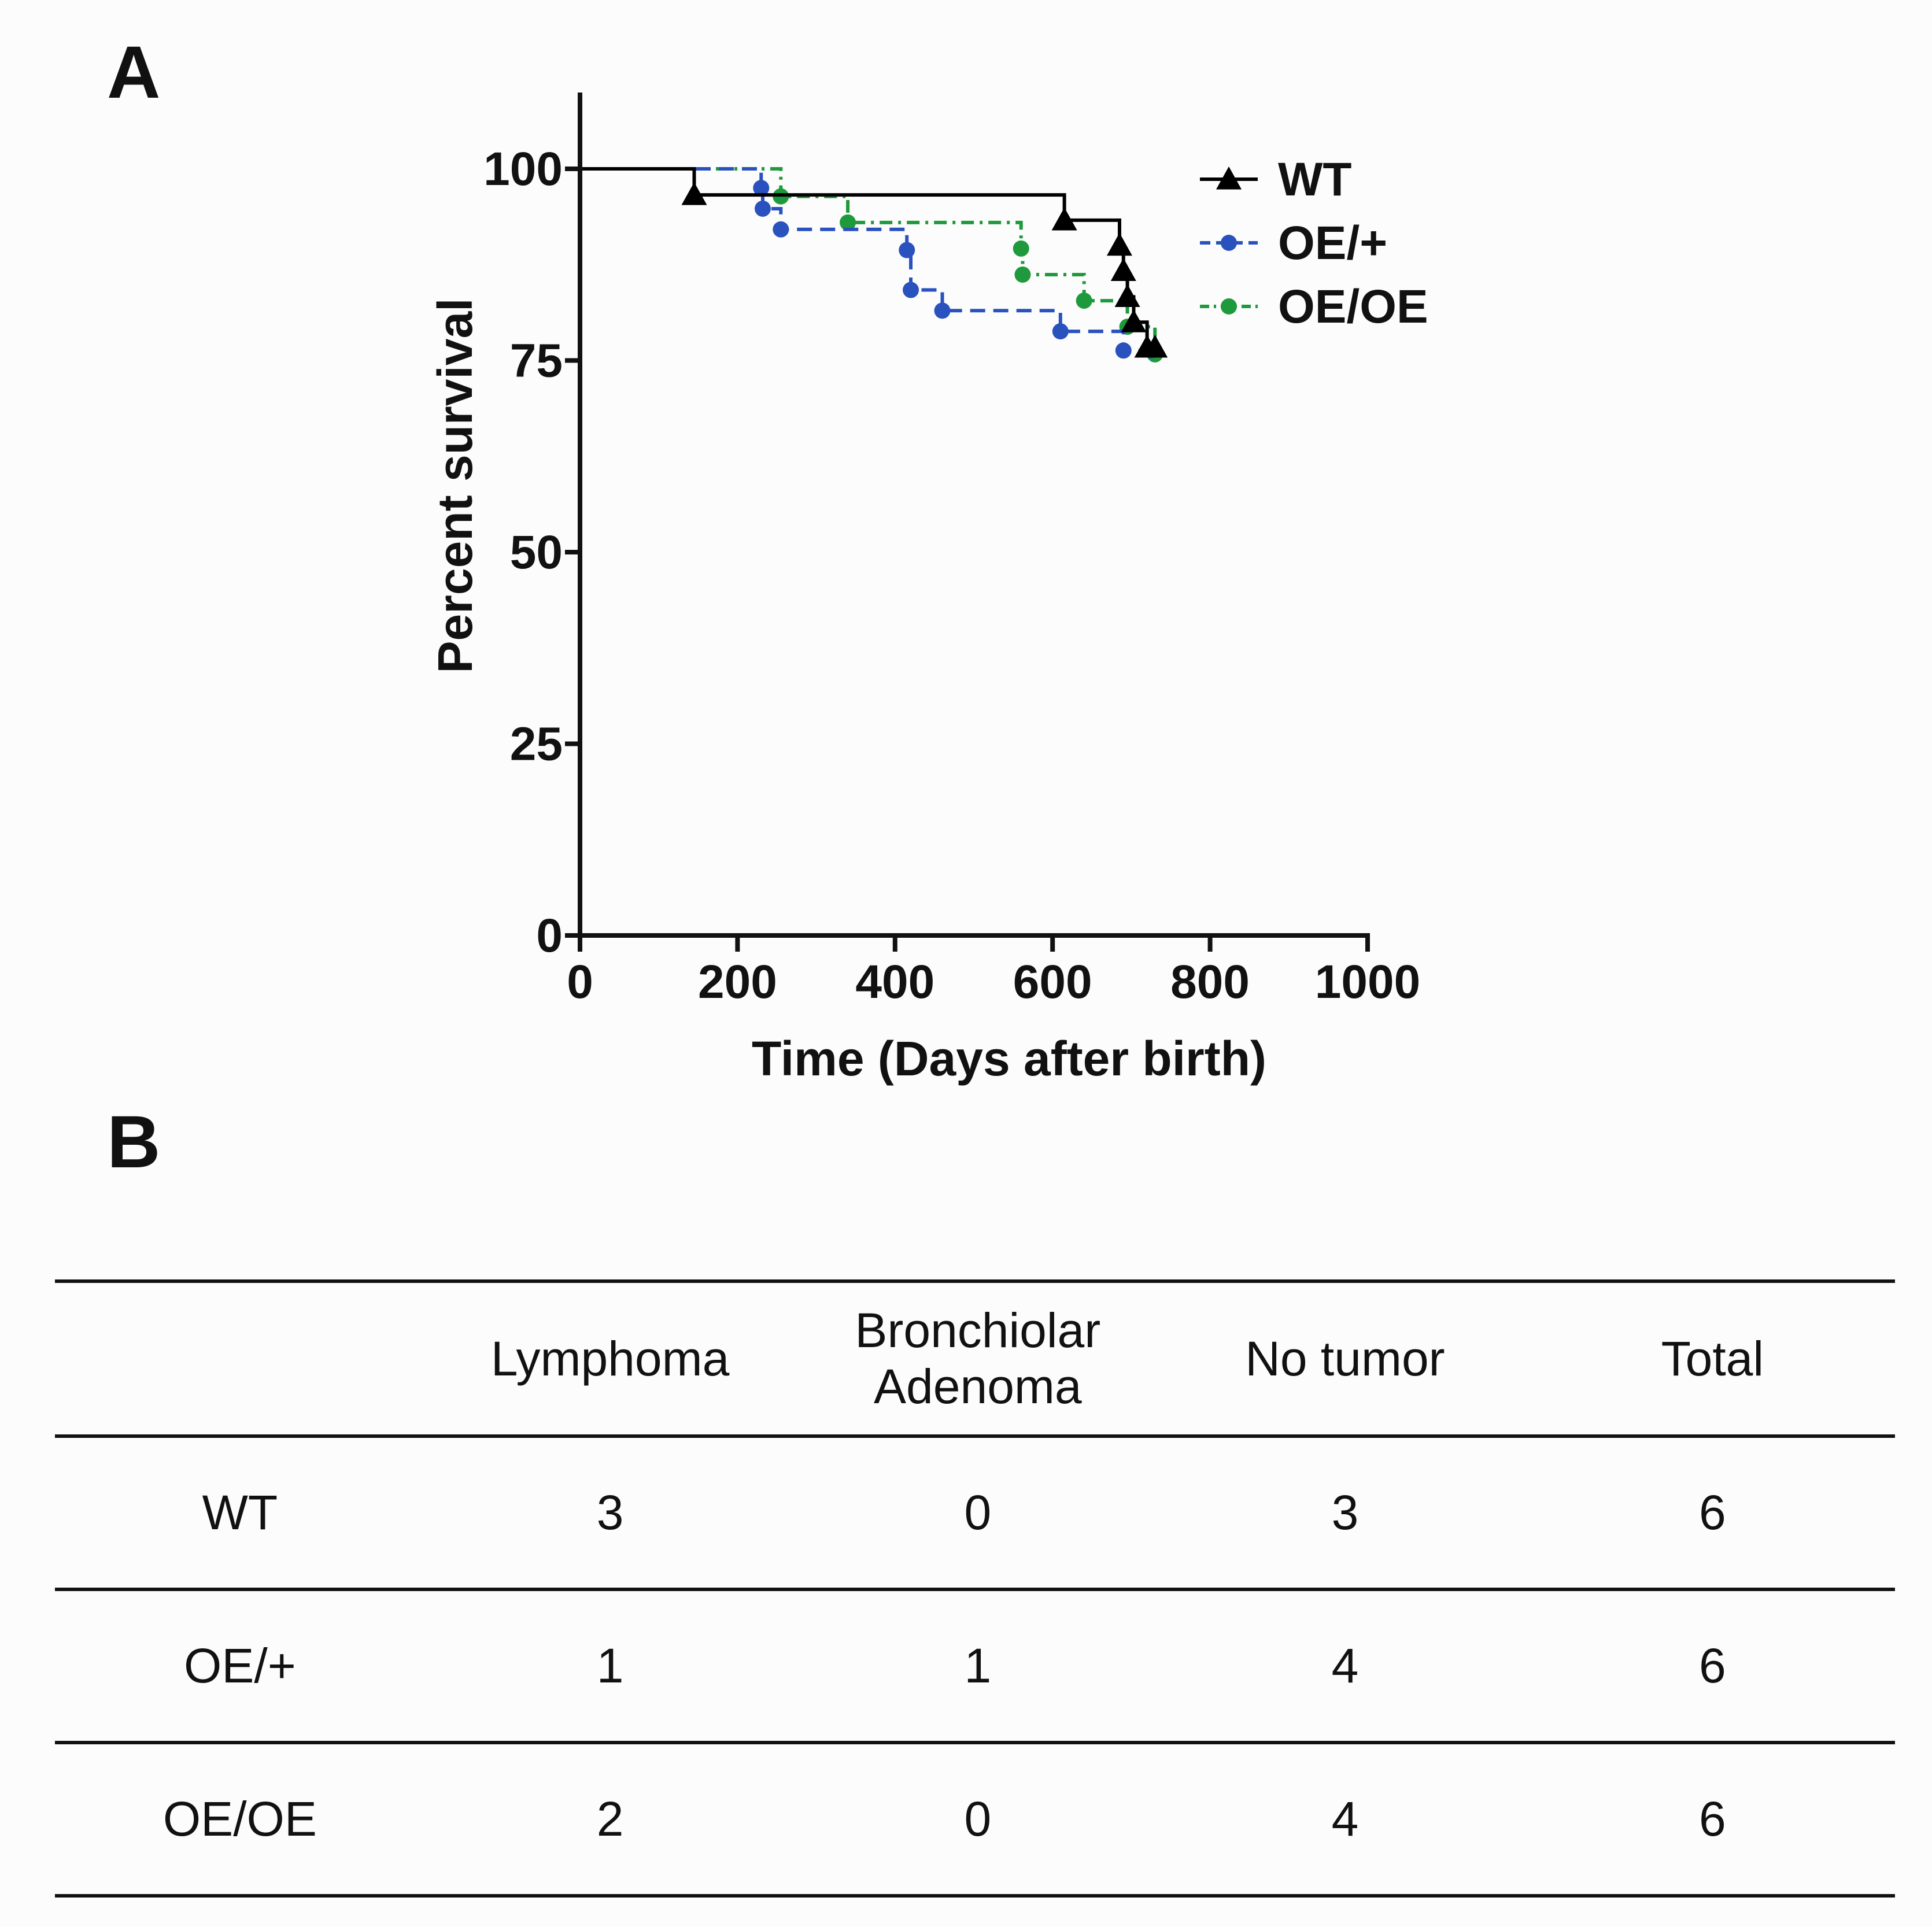 This screenshot has width=1932, height=1927. What do you see at coordinates (536, 361) in the screenshot?
I see `y-tick-label: 75` at bounding box center [536, 361].